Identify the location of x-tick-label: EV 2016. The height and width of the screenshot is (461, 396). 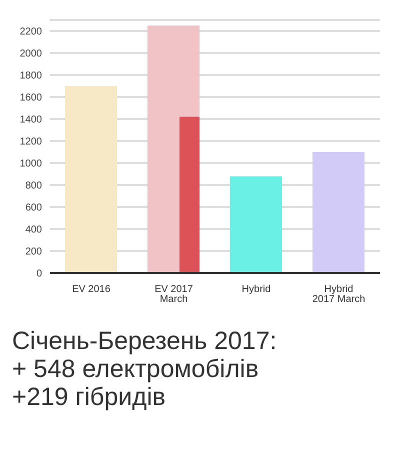
(91, 290).